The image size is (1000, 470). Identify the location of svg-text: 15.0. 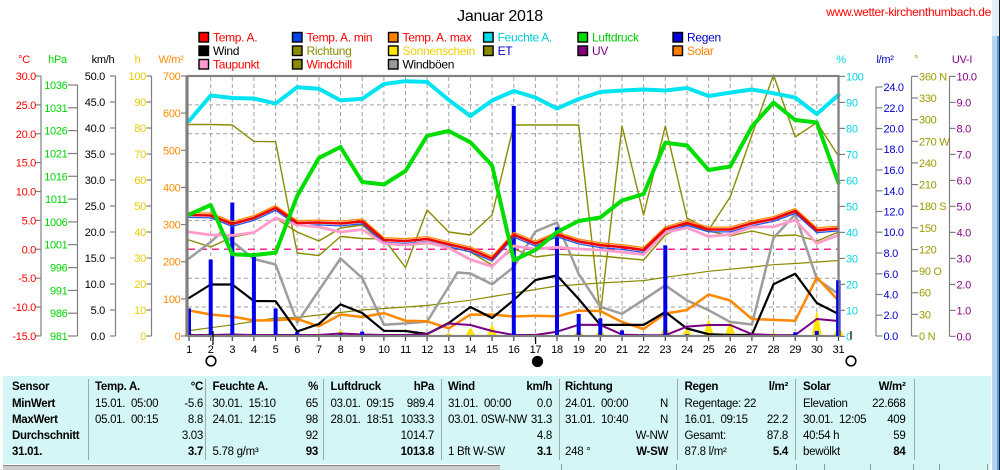
(95, 259).